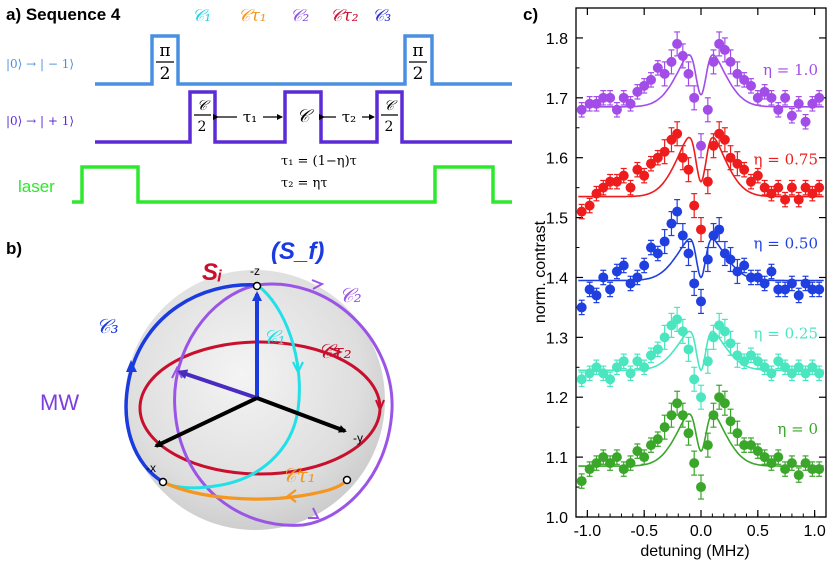 This screenshot has height=565, width=831. What do you see at coordinates (299, 16) in the screenshot?
I see `header-c2: 𝒞₂` at bounding box center [299, 16].